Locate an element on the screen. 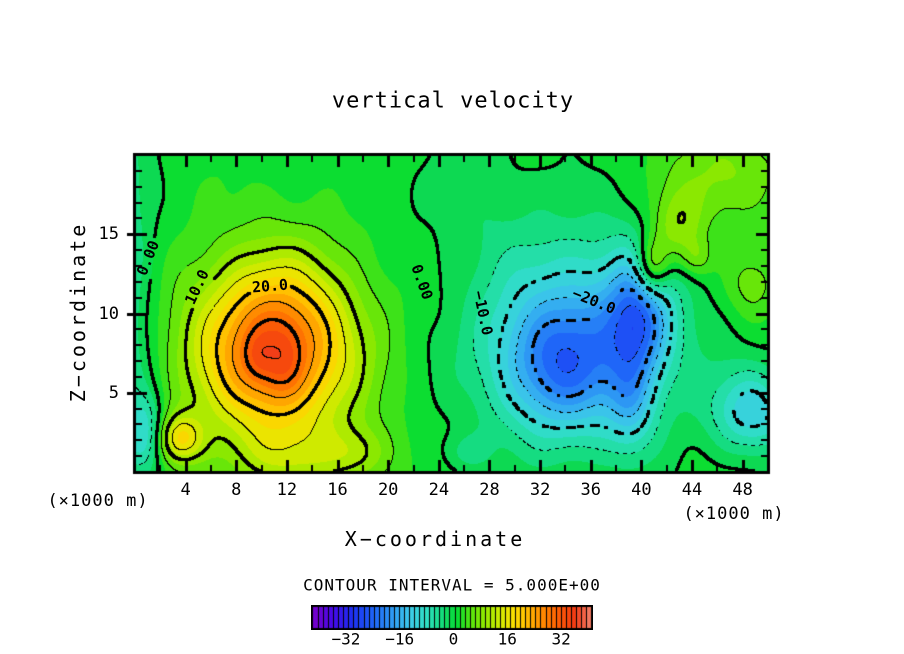  z-tick-label: 15 is located at coordinates (108, 234).